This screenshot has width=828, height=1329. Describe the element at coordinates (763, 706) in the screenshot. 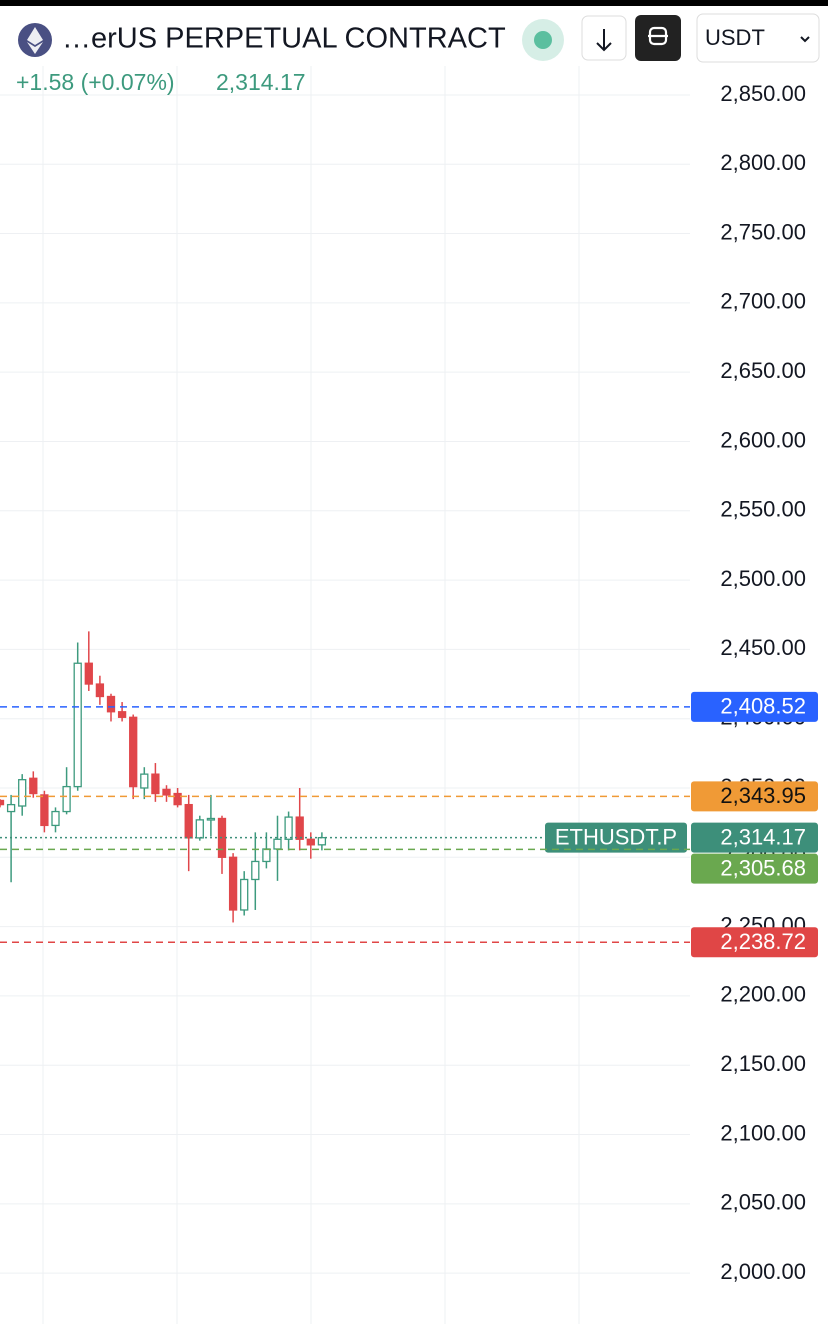

I see `price-tag-label: 2,408.52` at that location.